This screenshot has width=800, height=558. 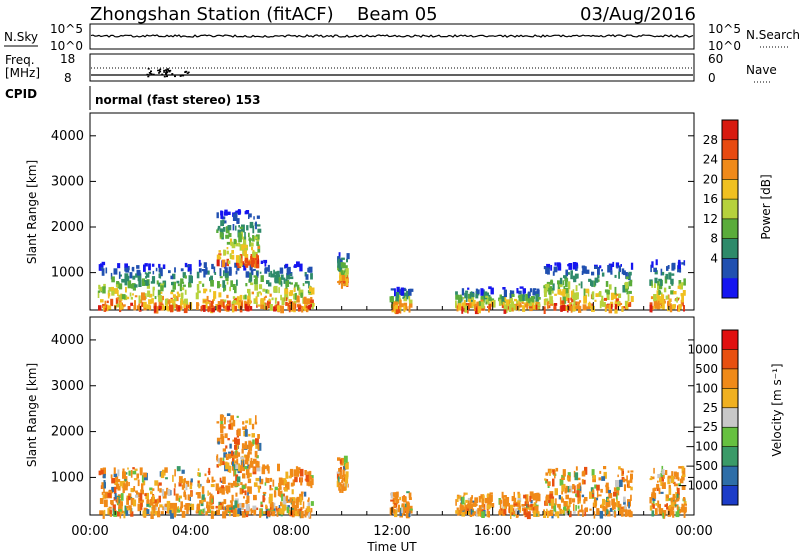 What do you see at coordinates (67, 432) in the screenshot?
I see `velocity-ytick-label: 2000` at bounding box center [67, 432].